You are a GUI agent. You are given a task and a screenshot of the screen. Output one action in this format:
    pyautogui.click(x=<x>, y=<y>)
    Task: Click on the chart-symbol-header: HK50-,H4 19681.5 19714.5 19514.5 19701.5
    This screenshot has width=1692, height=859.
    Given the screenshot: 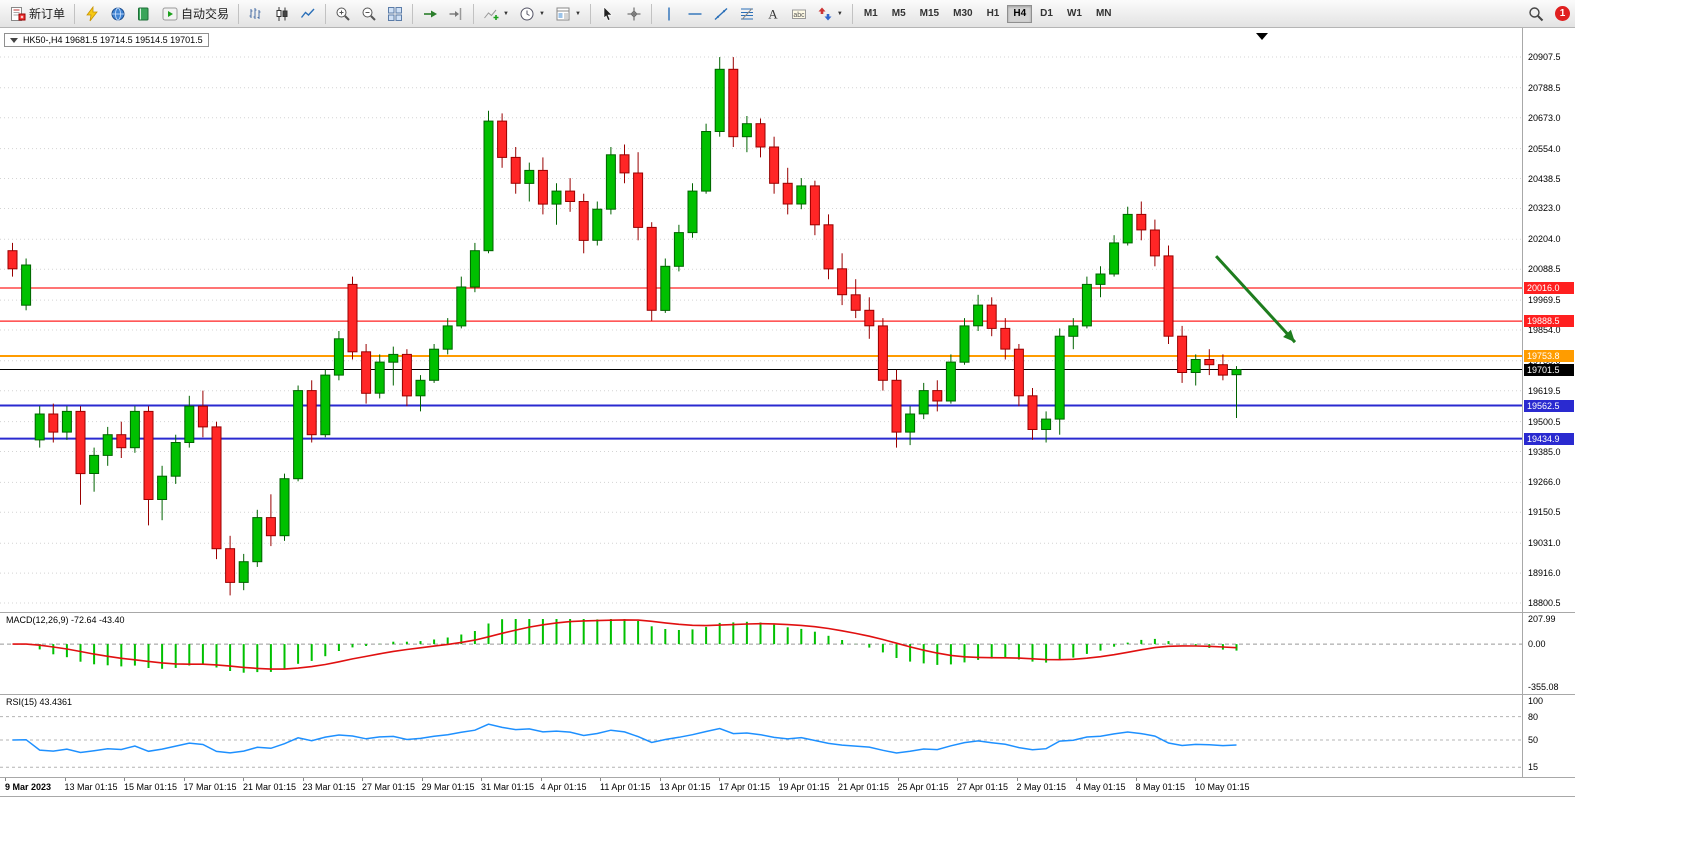 What is the action you would take?
    pyautogui.click(x=106, y=40)
    